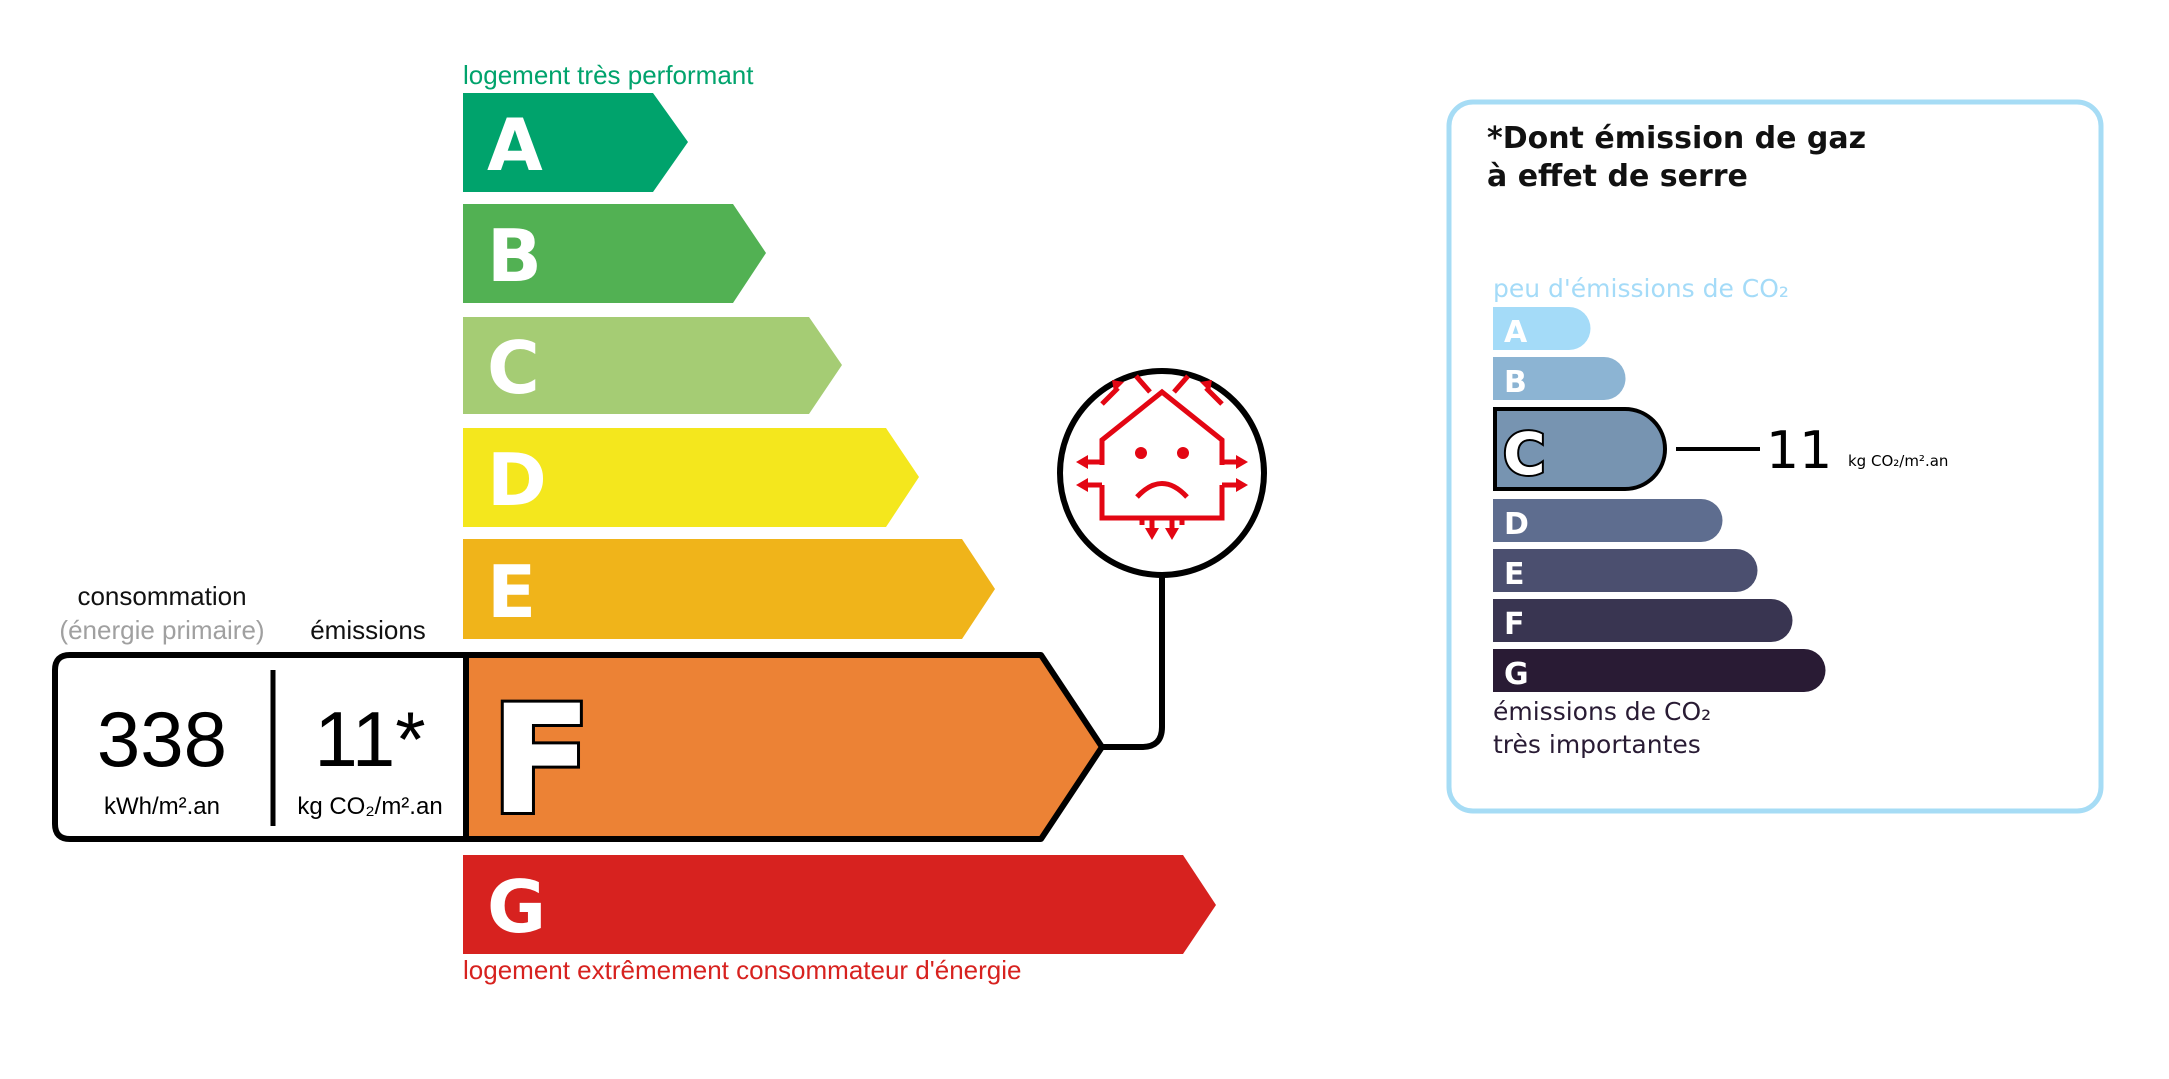 Image resolution: width=2169 pixels, height=1079 pixels. Describe the element at coordinates (1515, 382) in the screenshot. I see `ghg-letter-b: B` at that location.